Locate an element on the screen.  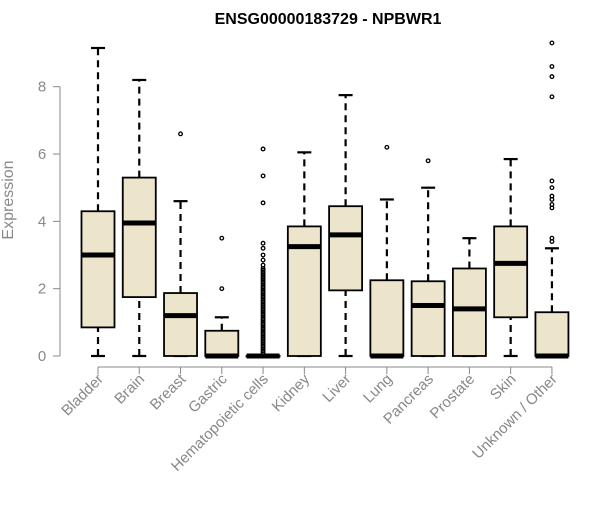
x-tick-label: Kidney is located at coordinates (291, 392).